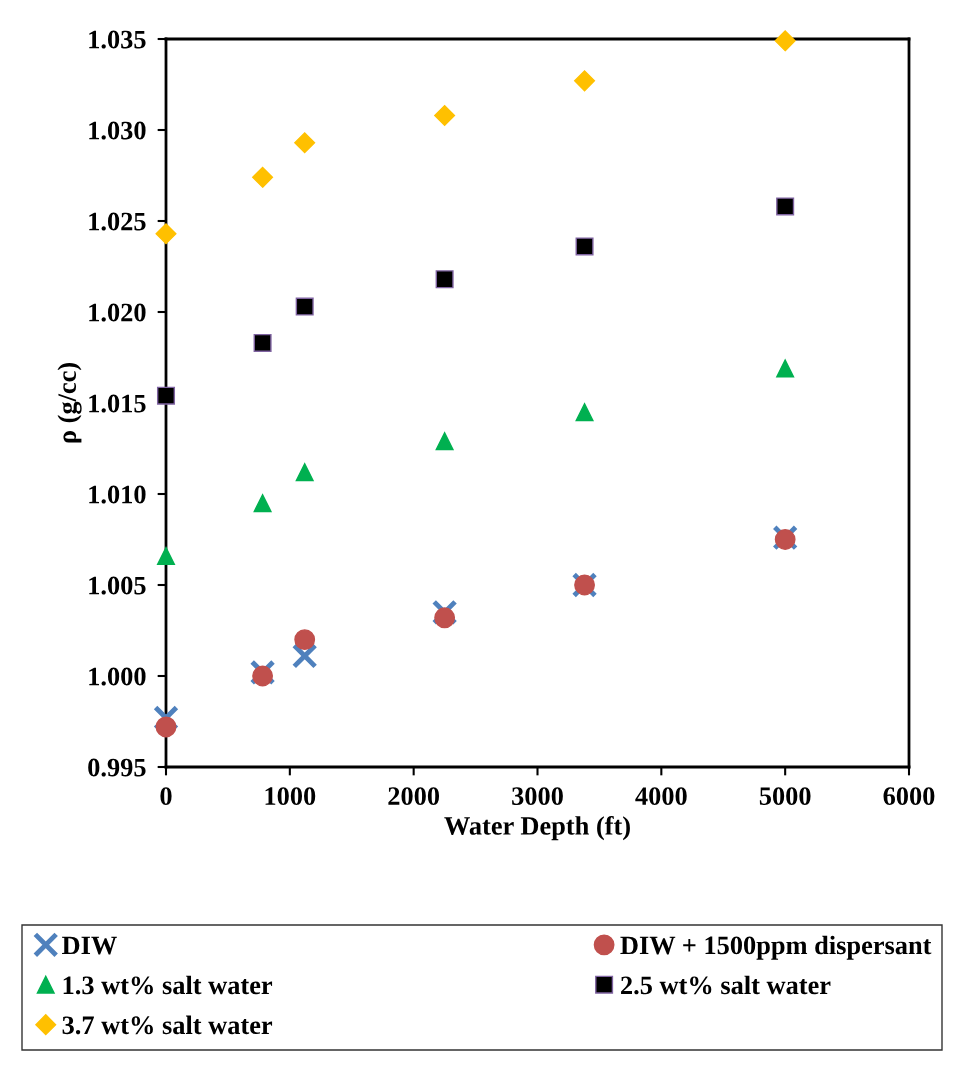 This screenshot has width=960, height=1077. I want to click on y-tick-label: 1.010, so click(117, 494).